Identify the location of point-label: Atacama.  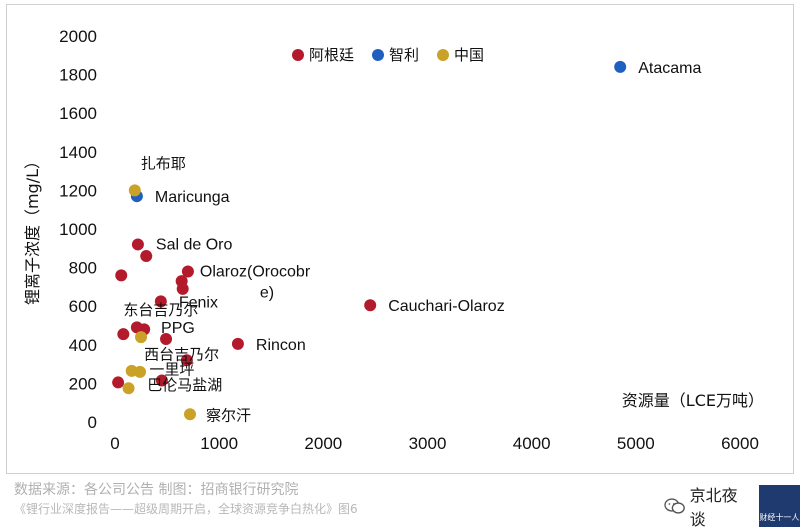
(669, 68).